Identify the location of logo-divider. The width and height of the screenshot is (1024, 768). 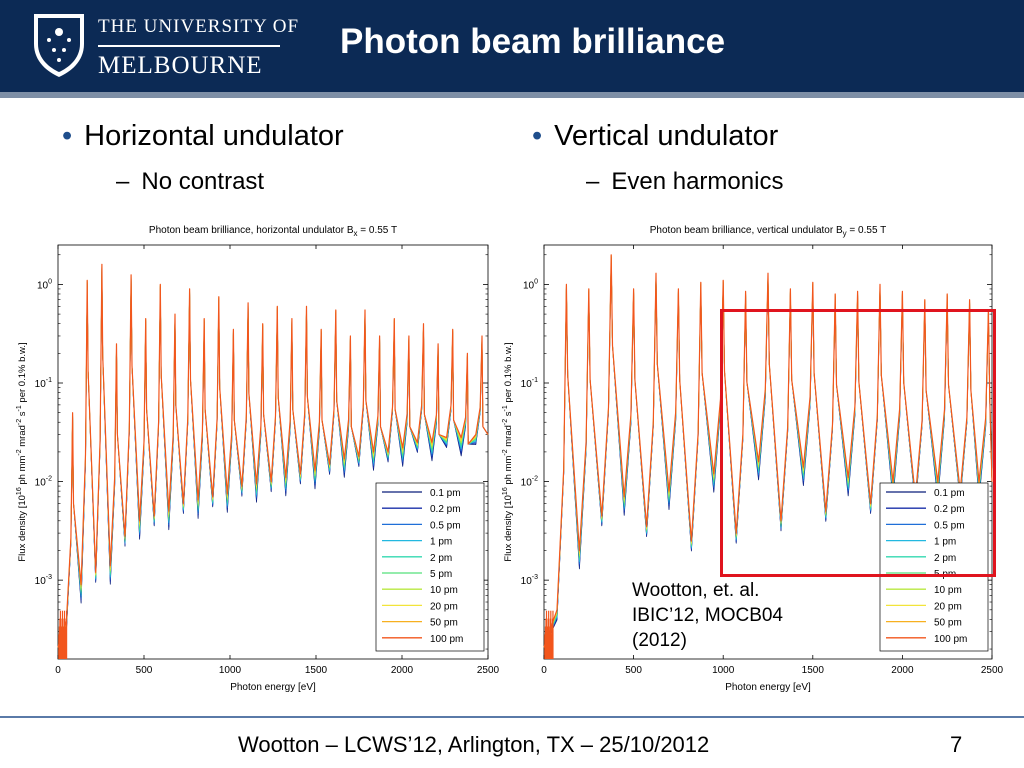
(189, 46).